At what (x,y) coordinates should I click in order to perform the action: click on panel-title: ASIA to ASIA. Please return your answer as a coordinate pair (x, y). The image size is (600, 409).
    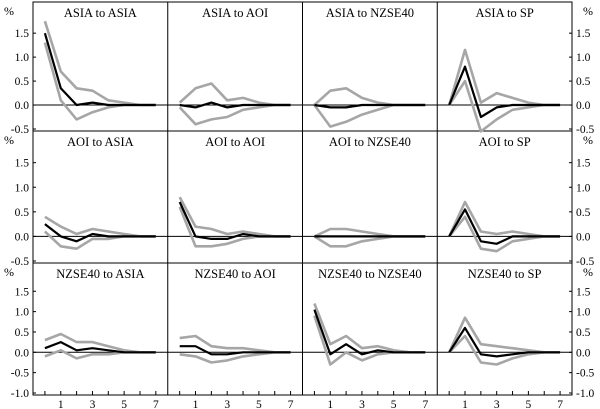
    Looking at the image, I should click on (100, 13).